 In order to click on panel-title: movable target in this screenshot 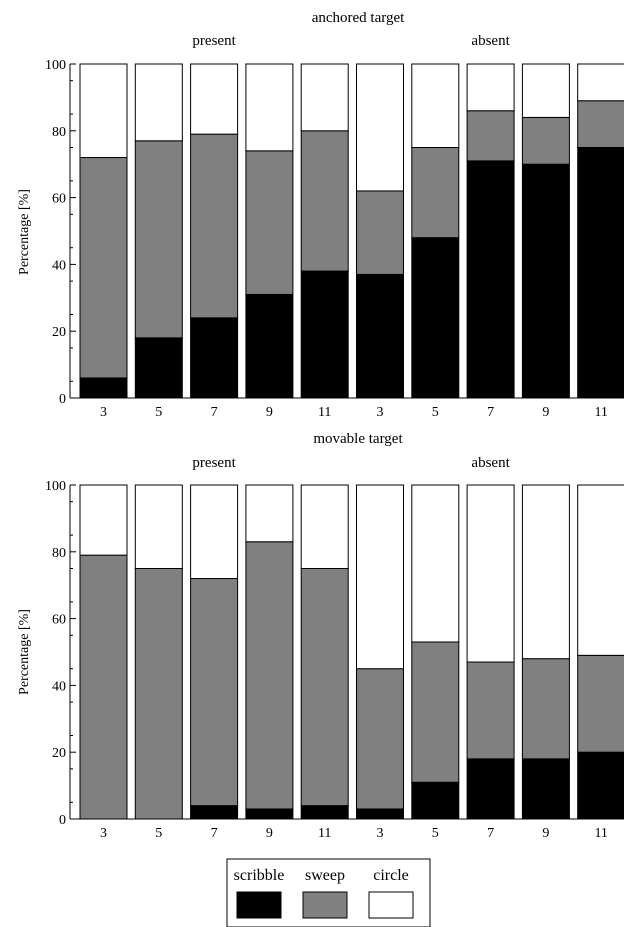, I will do `click(358, 439)`.